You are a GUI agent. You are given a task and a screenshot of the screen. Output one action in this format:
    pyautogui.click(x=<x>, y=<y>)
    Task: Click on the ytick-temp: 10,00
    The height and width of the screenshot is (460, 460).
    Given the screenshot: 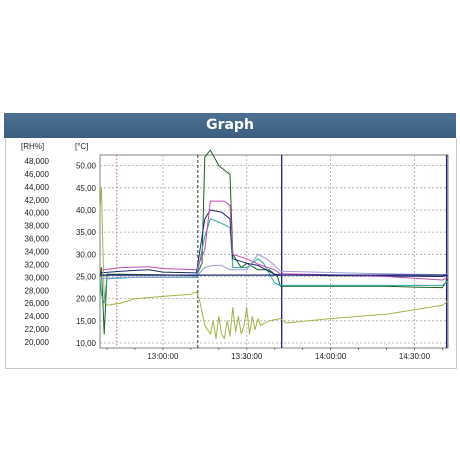 What is the action you would take?
    pyautogui.click(x=86, y=343)
    